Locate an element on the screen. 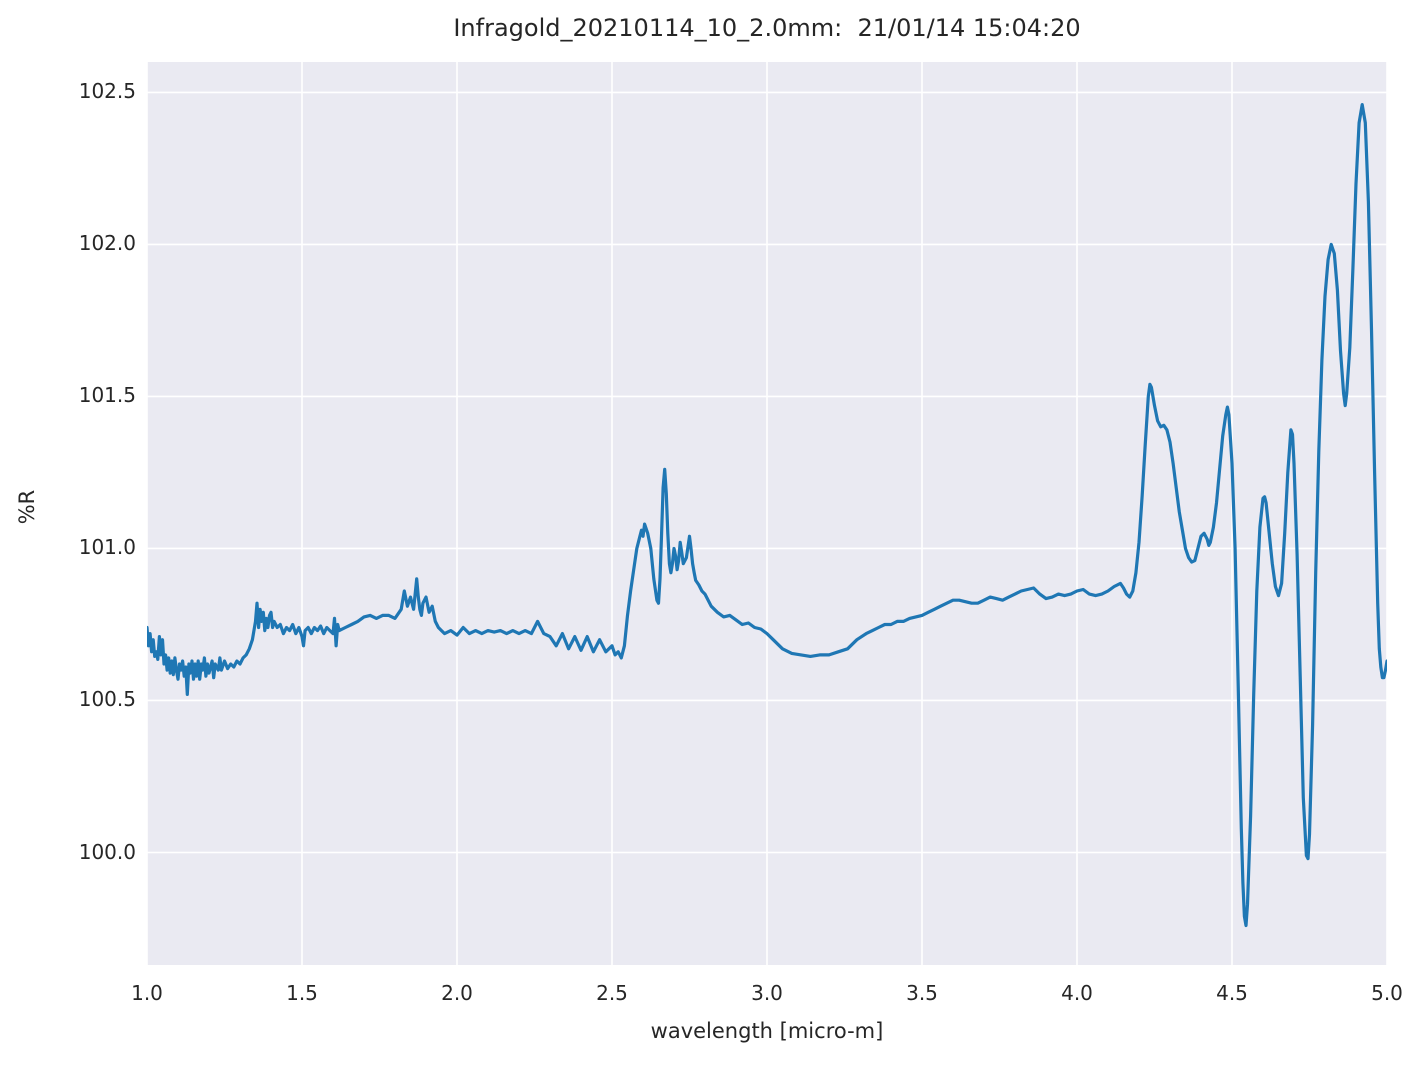 The image size is (1425, 1069). x-tick-label: 4.0 is located at coordinates (1077, 993).